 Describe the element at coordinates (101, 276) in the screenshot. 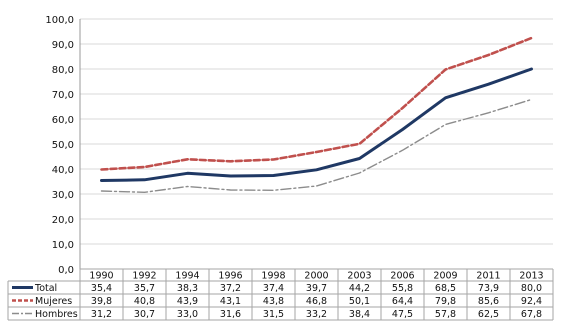

I see `x-category-label: 1990` at that location.